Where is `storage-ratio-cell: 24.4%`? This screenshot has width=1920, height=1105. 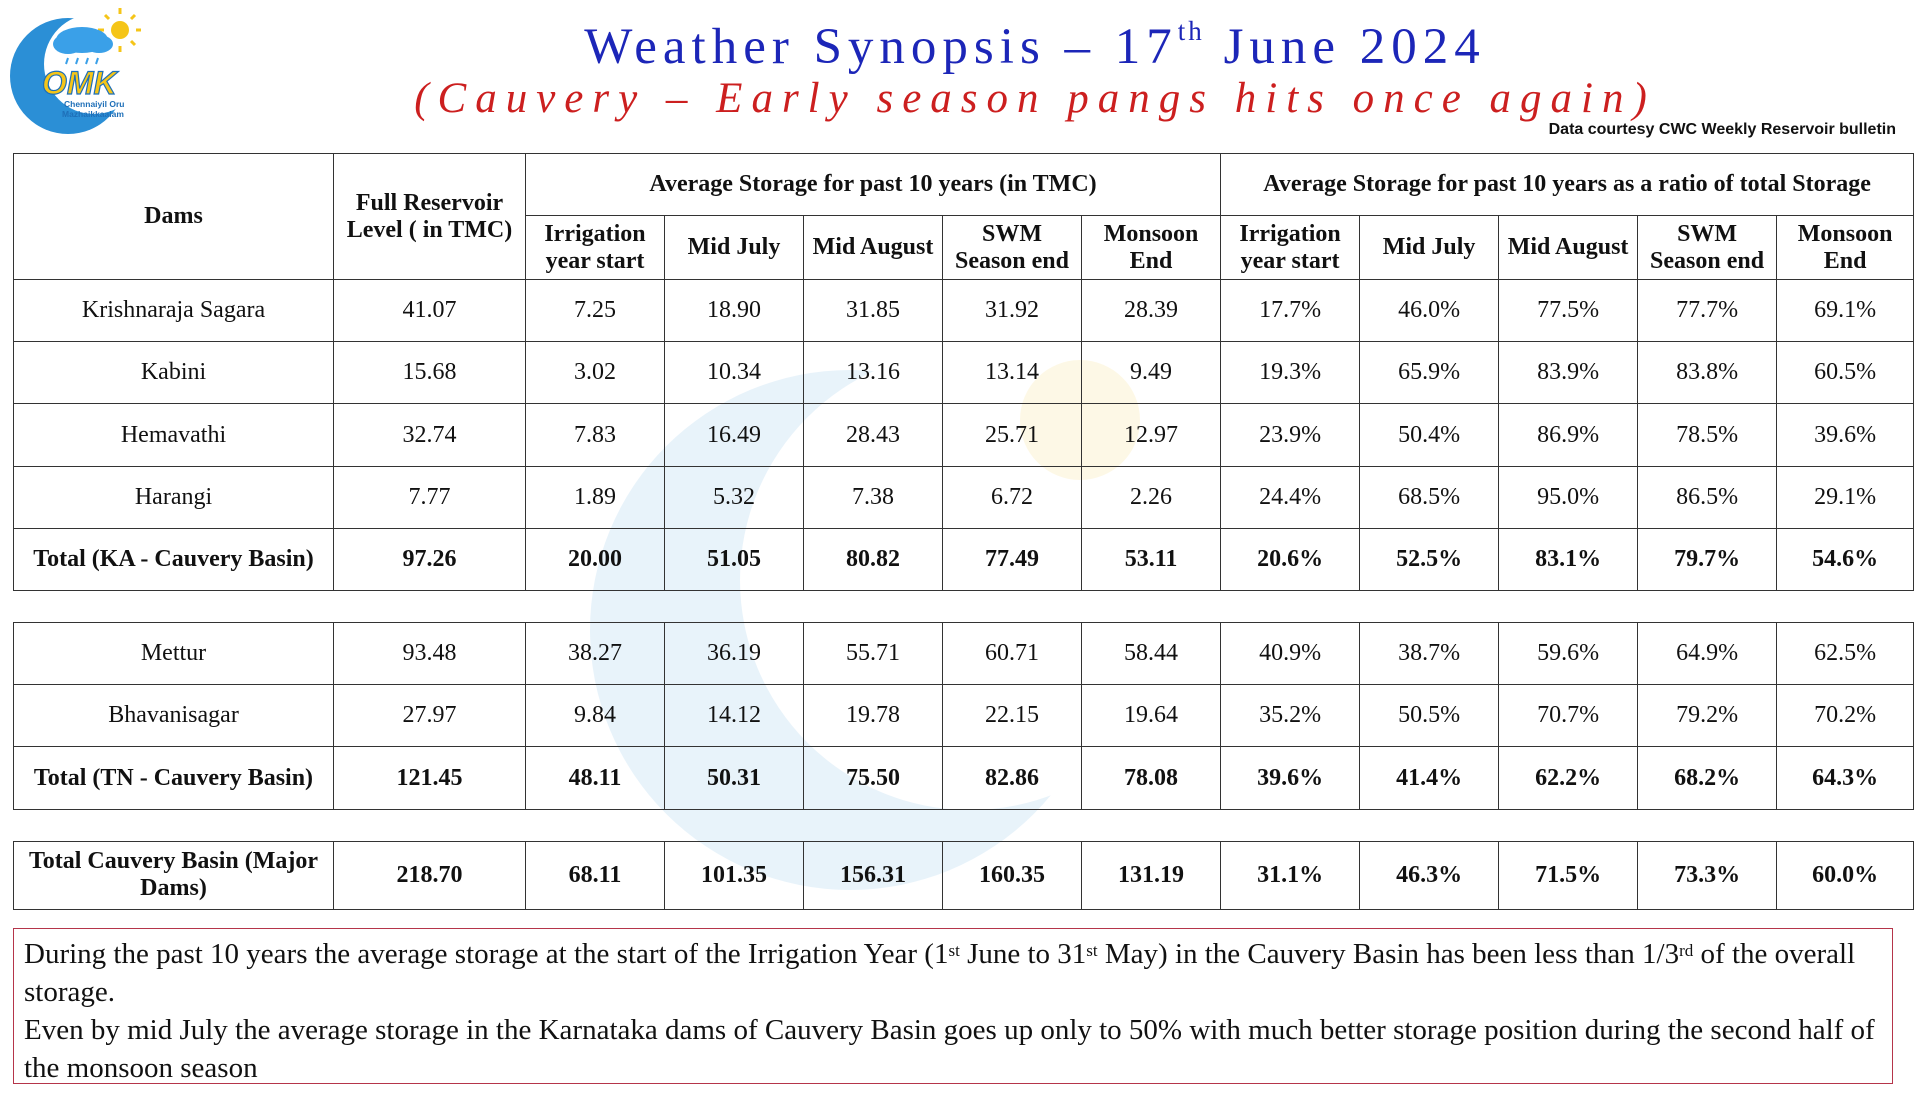
storage-ratio-cell: 24.4% is located at coordinates (1290, 497).